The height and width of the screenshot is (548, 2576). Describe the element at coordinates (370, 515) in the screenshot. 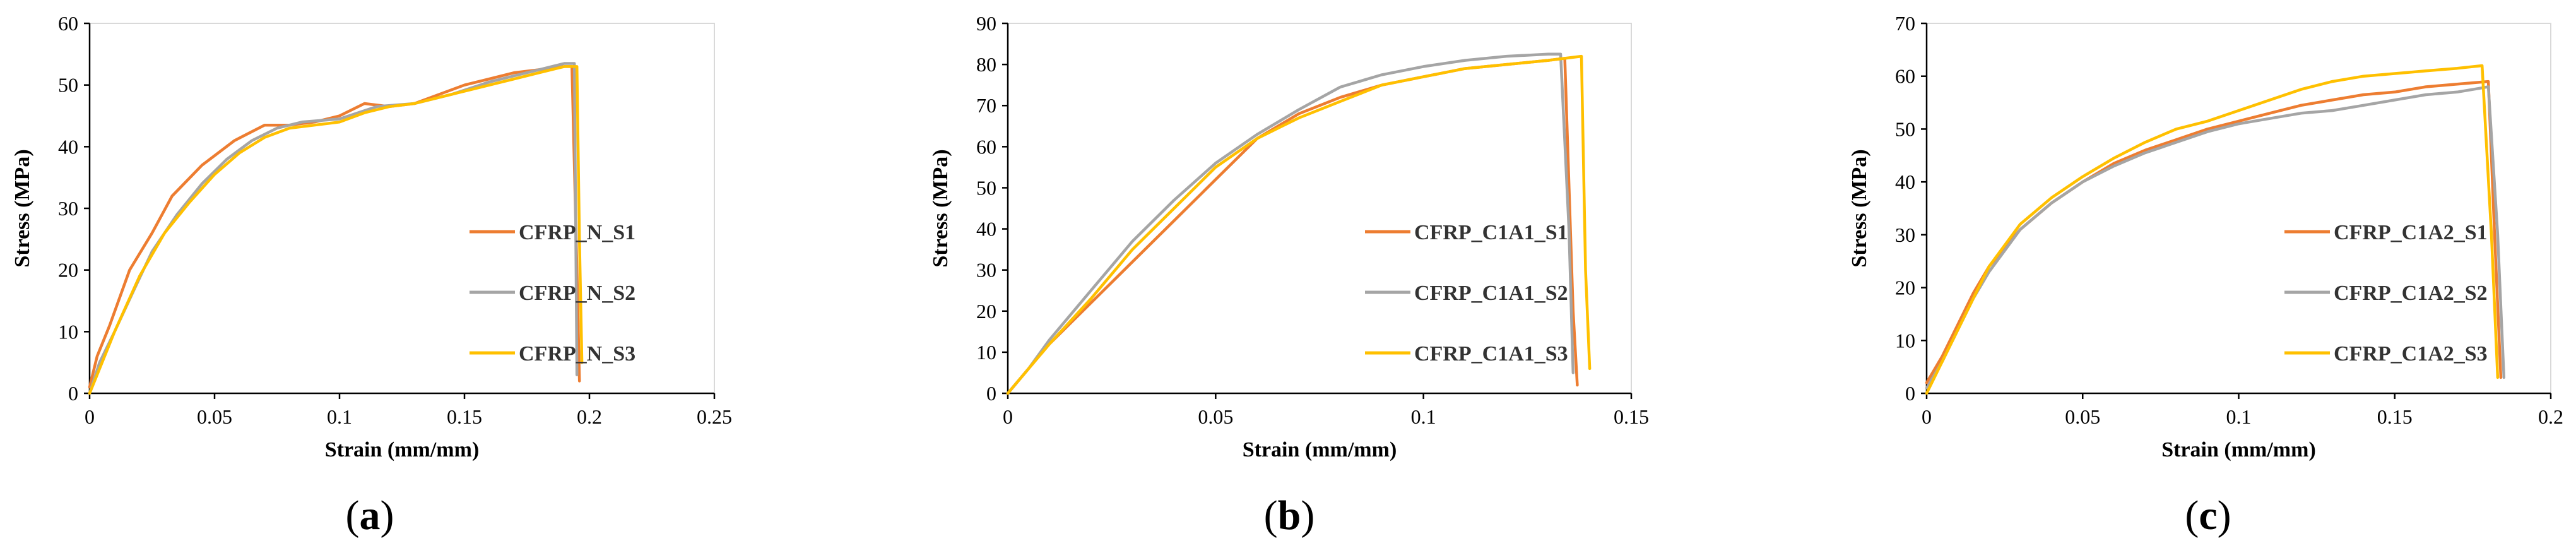

I see `panel-label: (a)` at that location.